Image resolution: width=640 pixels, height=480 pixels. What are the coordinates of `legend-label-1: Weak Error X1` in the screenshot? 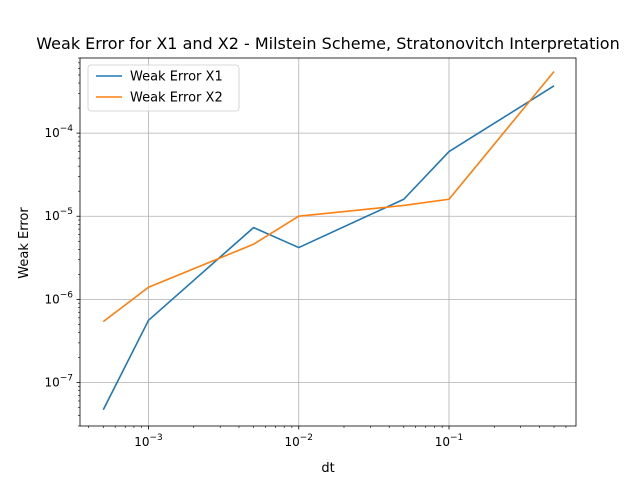 It's located at (176, 77).